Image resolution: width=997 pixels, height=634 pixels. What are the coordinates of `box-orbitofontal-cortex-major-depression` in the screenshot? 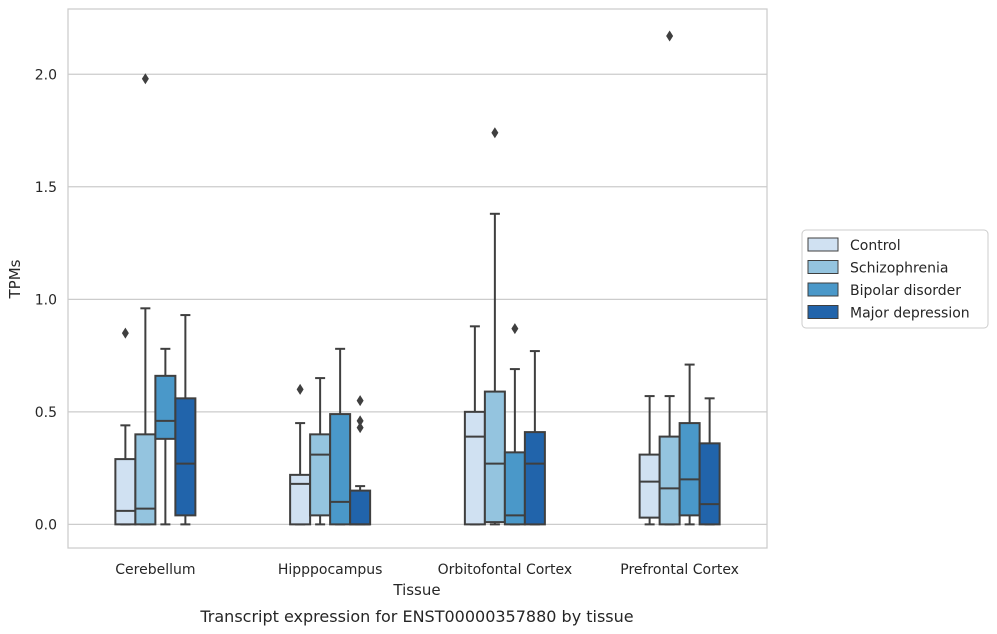 It's located at (534, 438).